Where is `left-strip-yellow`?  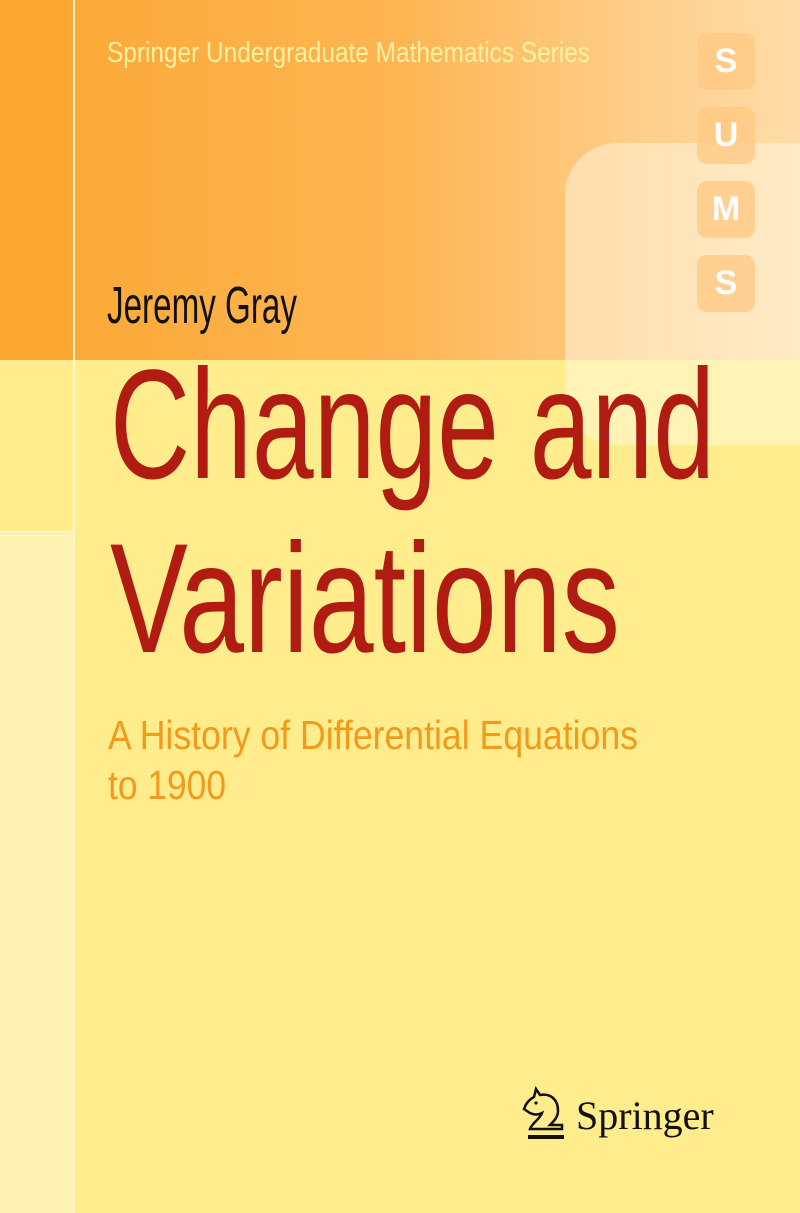 left-strip-yellow is located at coordinates (36, 446).